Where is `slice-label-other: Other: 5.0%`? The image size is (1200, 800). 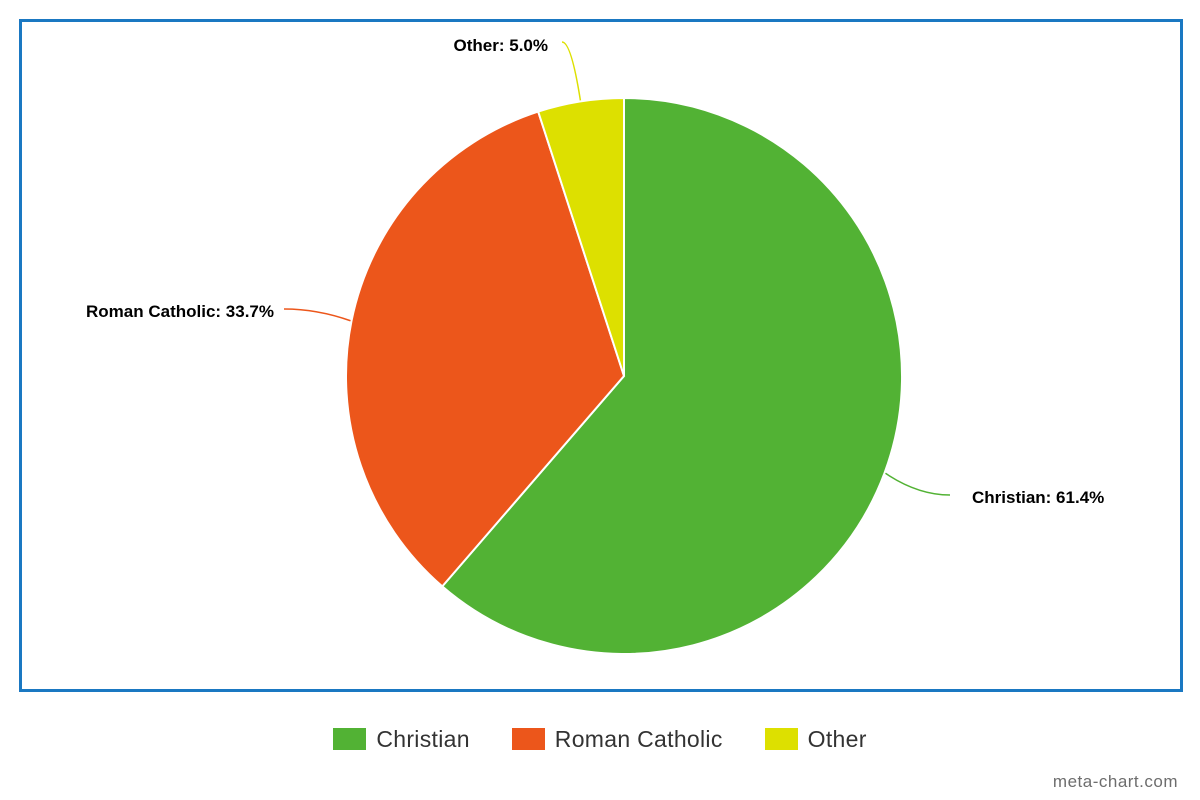
slice-label-other: Other: 5.0% is located at coordinates (501, 45).